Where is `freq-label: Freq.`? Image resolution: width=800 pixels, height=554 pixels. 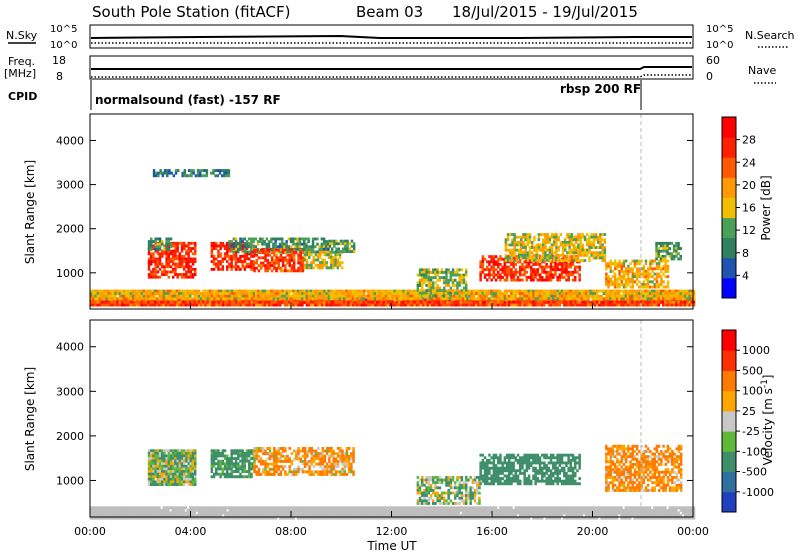 freq-label: Freq. is located at coordinates (21, 61).